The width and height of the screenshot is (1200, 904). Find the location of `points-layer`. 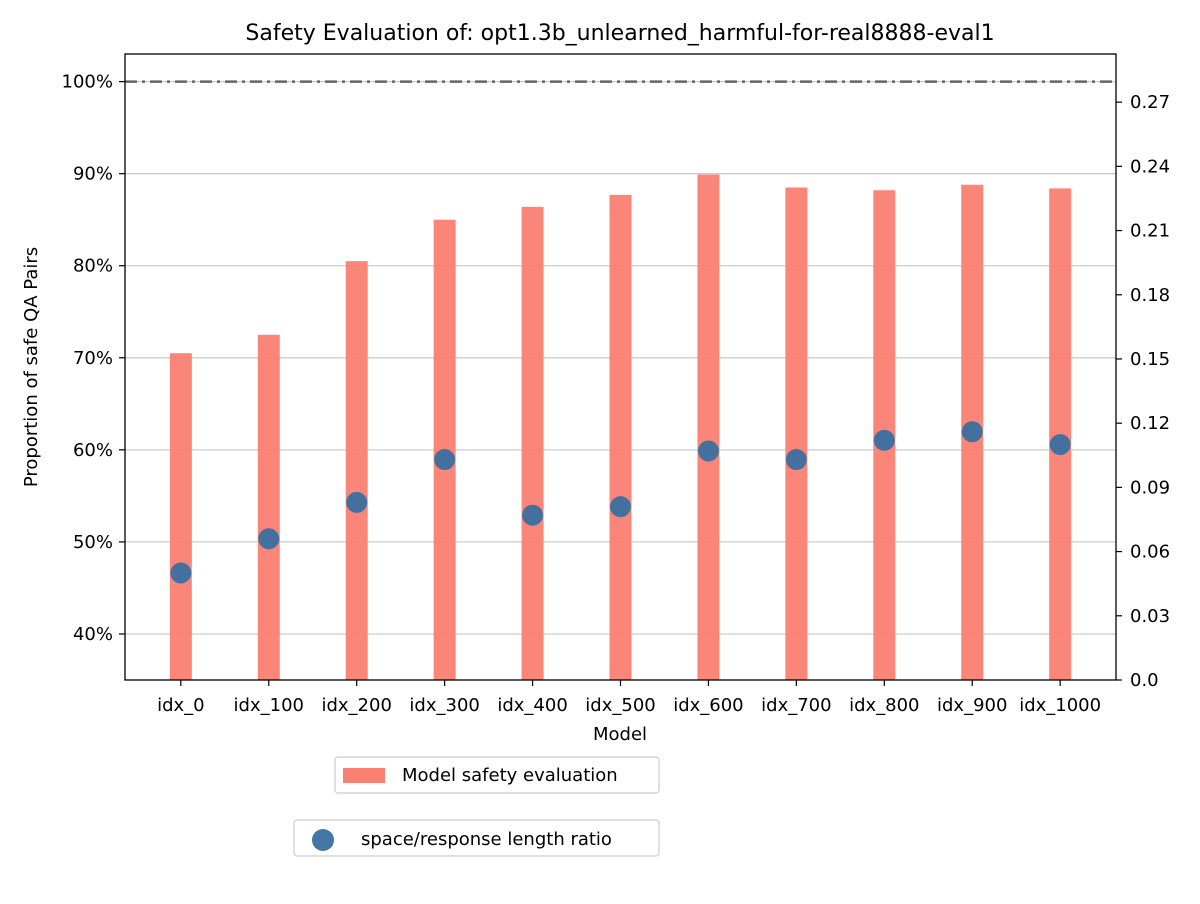

points-layer is located at coordinates (620, 502).